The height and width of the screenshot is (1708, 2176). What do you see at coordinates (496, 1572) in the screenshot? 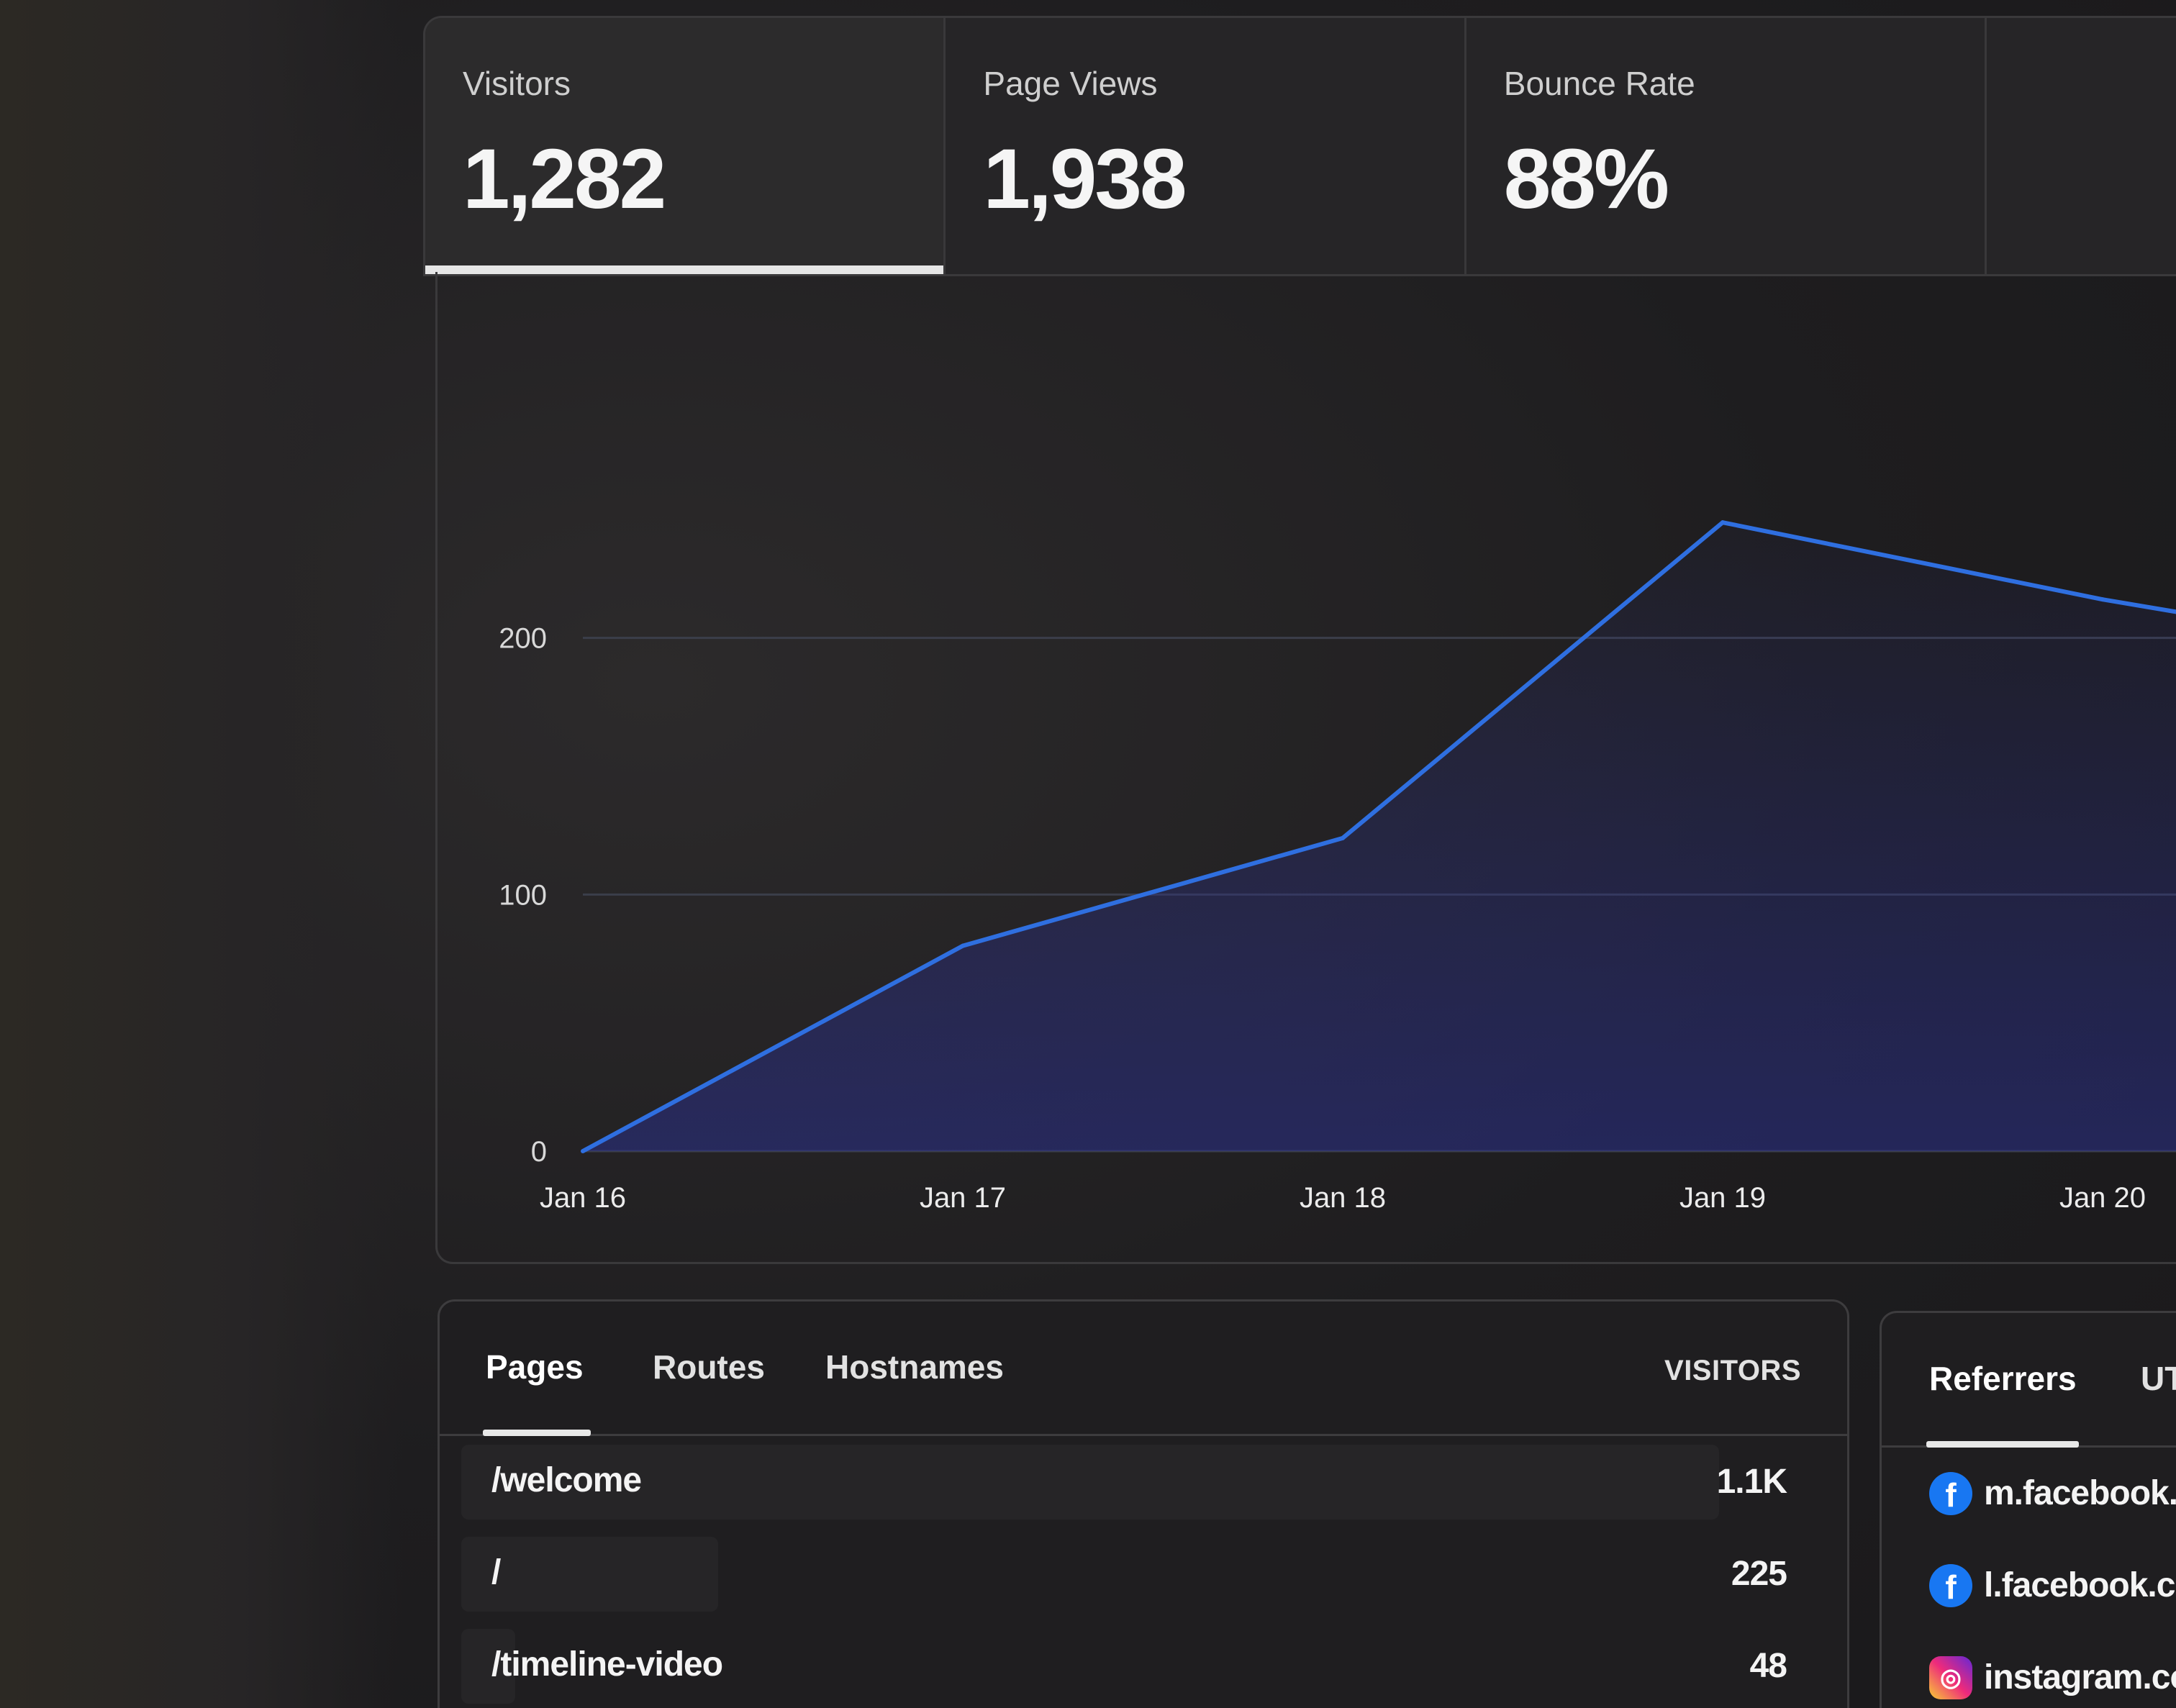
I see `page-path: /` at bounding box center [496, 1572].